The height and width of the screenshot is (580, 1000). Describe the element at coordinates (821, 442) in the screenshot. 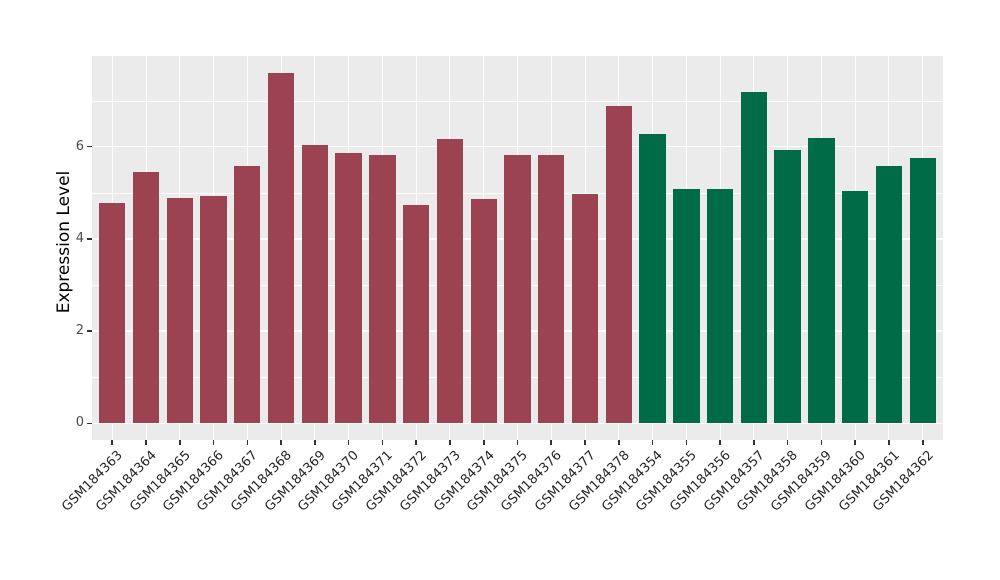

I see `x-tick-mark-GSM184359` at that location.